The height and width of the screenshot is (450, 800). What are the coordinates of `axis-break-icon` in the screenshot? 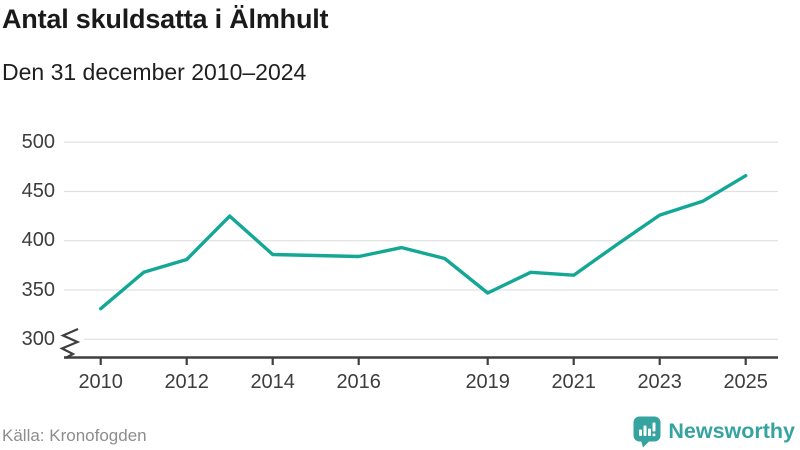 It's located at (70, 343).